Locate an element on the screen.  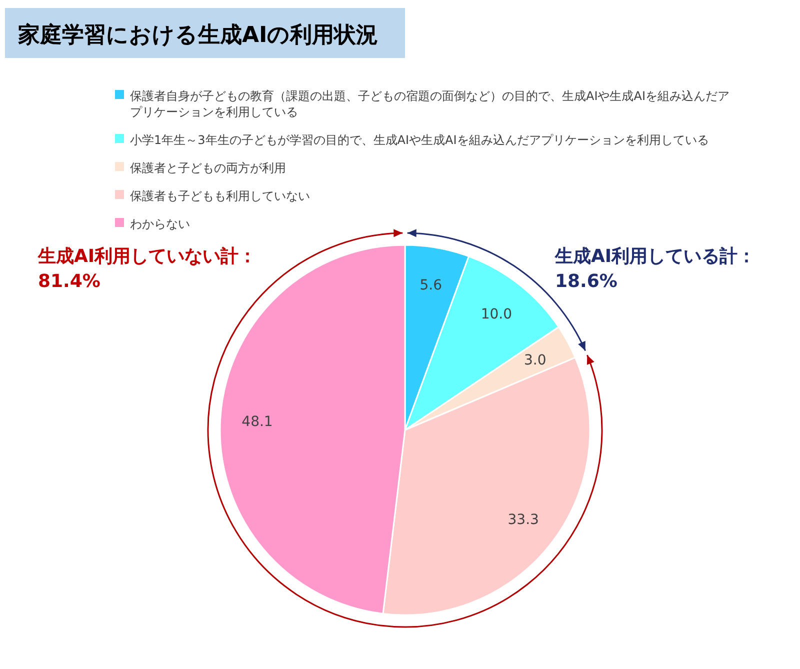
chart-title: 家庭学習における生成AIの利用状況 is located at coordinates (197, 35).